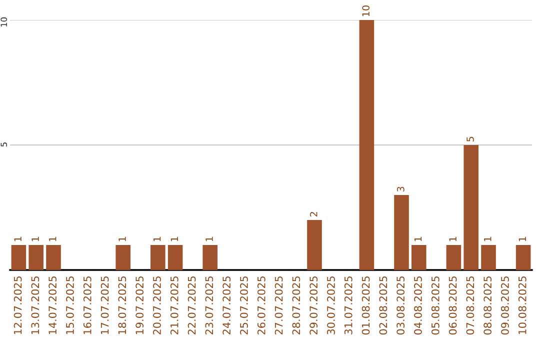  What do you see at coordinates (209, 305) in the screenshot?
I see `x-tick-label: 23.07.2025` at bounding box center [209, 305].